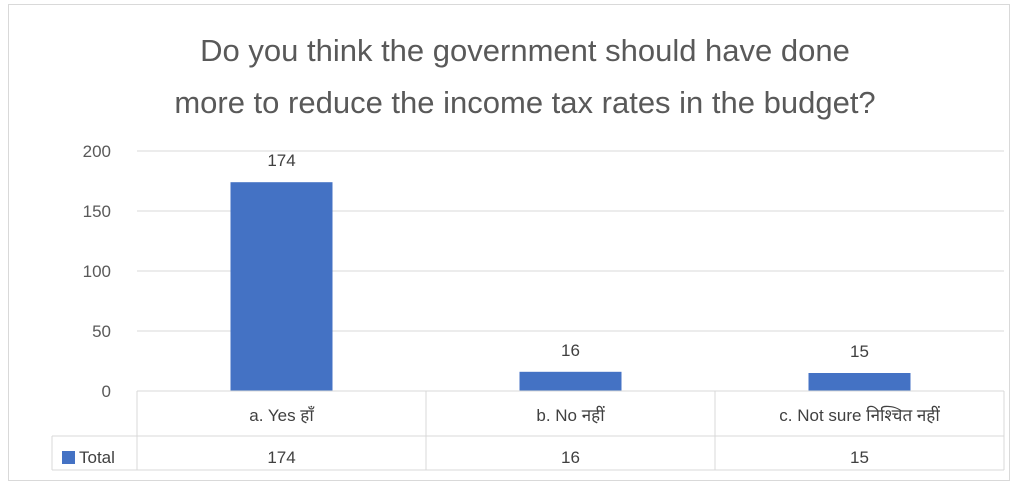  I want to click on data-label: 16, so click(570, 350).